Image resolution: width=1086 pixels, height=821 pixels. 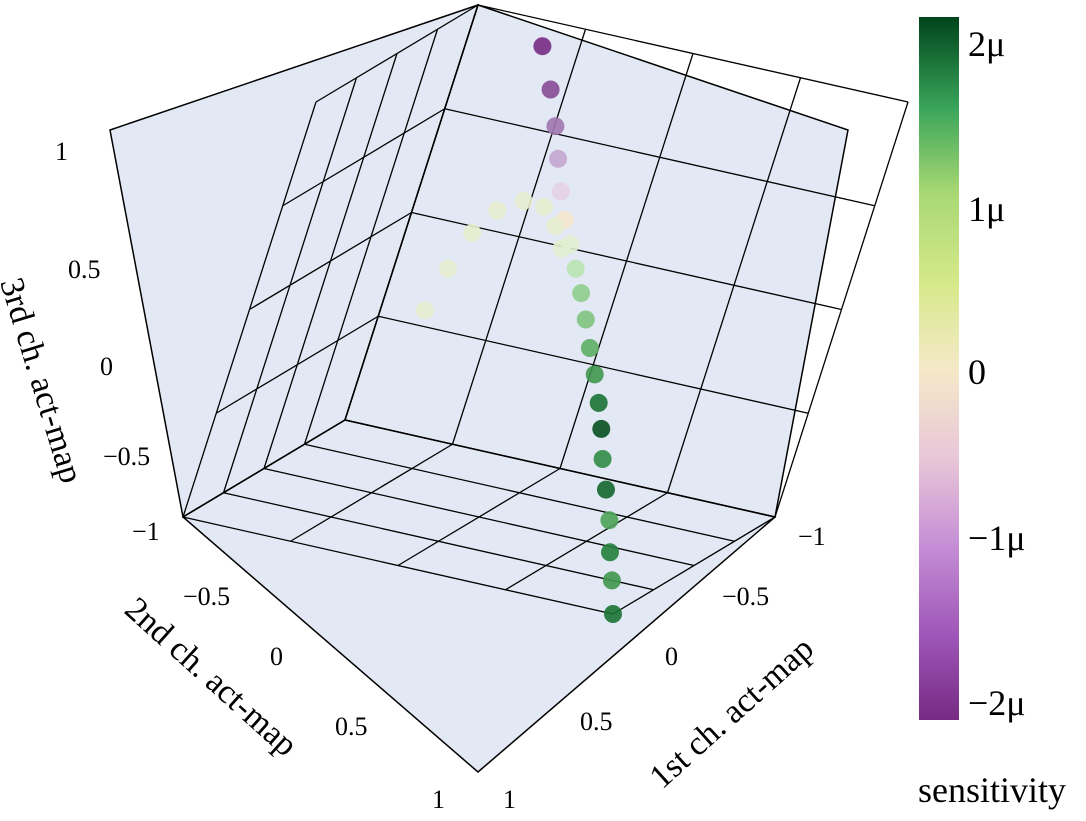 What do you see at coordinates (518, 330) in the screenshot?
I see `data-points` at bounding box center [518, 330].